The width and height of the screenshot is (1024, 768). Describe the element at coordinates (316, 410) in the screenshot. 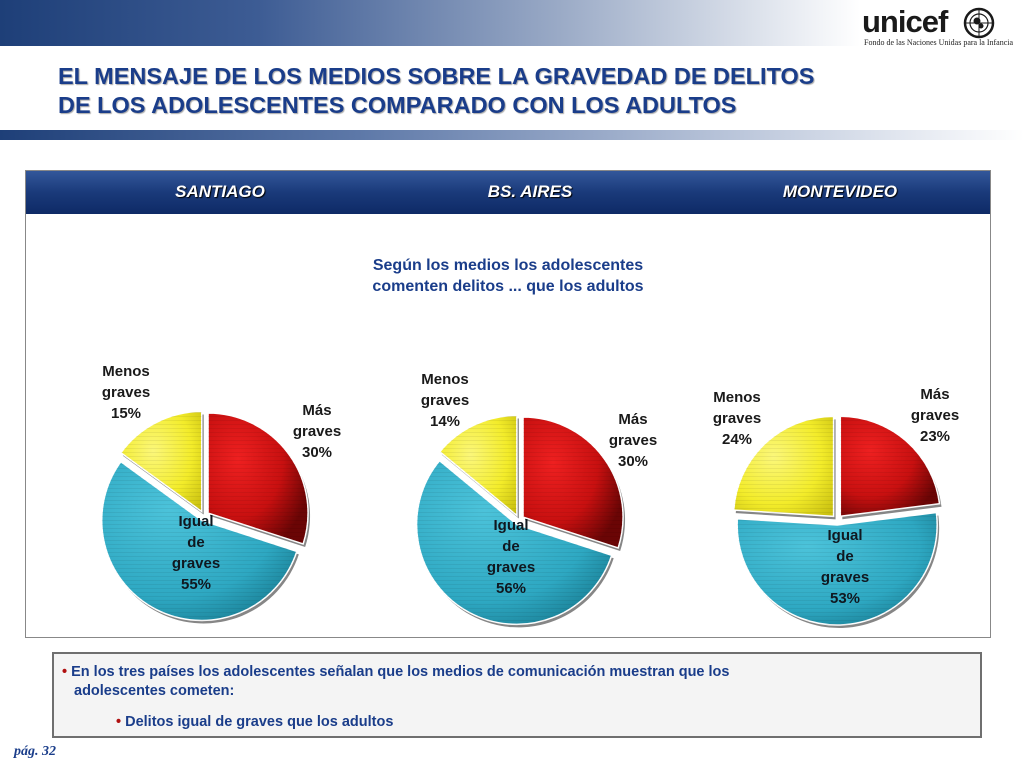

I see `pie-santiago-mas-graves-label-line: Más` at that location.